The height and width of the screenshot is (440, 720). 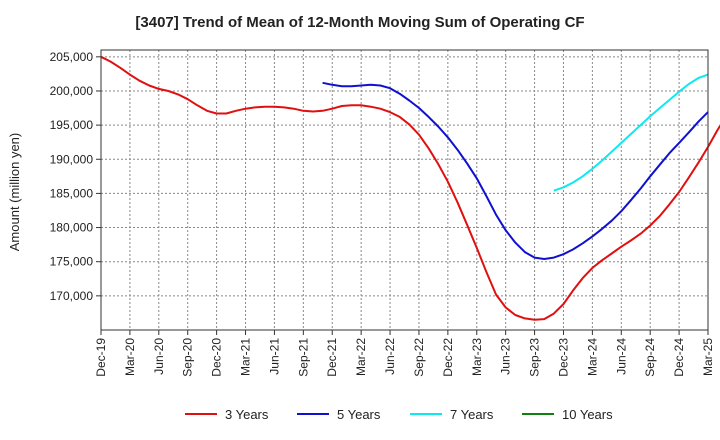 What do you see at coordinates (708, 357) in the screenshot?
I see `x-tick-label: Mar-25` at bounding box center [708, 357].